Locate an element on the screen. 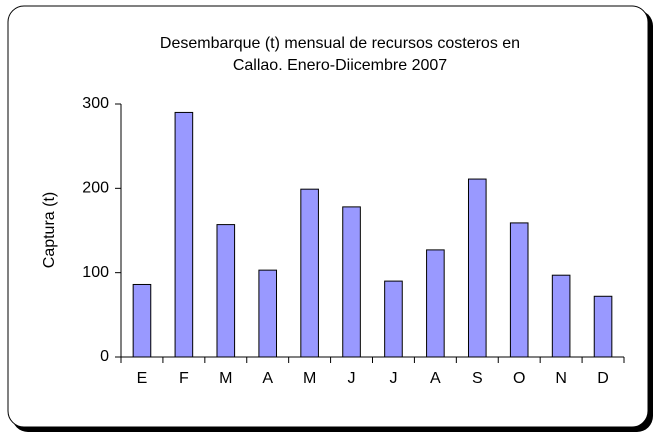 The height and width of the screenshot is (435, 659). x-tick-label: E is located at coordinates (142, 378).